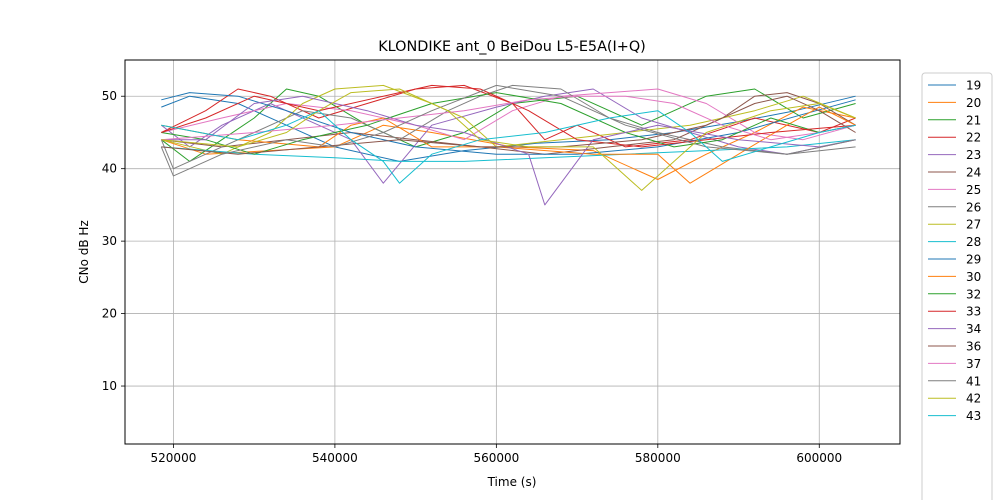 The image size is (1000, 500). Describe the element at coordinates (512, 47) in the screenshot. I see `chart-title: KLONDIKE ant_0 BeiDou L5-E5A(I+Q)` at that location.